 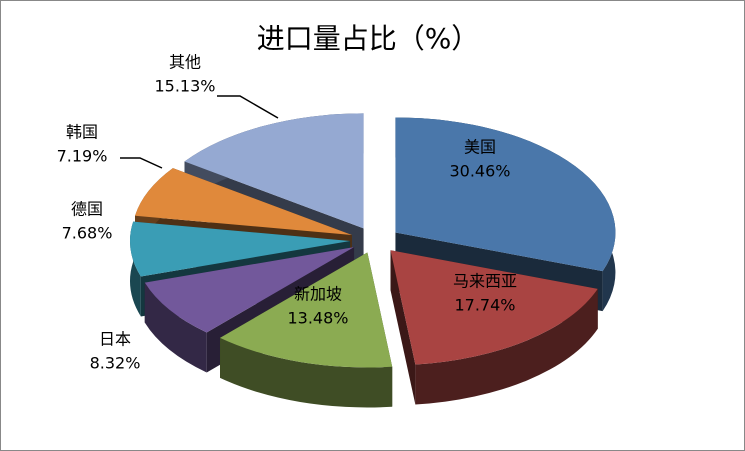 I want to click on slice-value: 17.74%, so click(x=484, y=305).